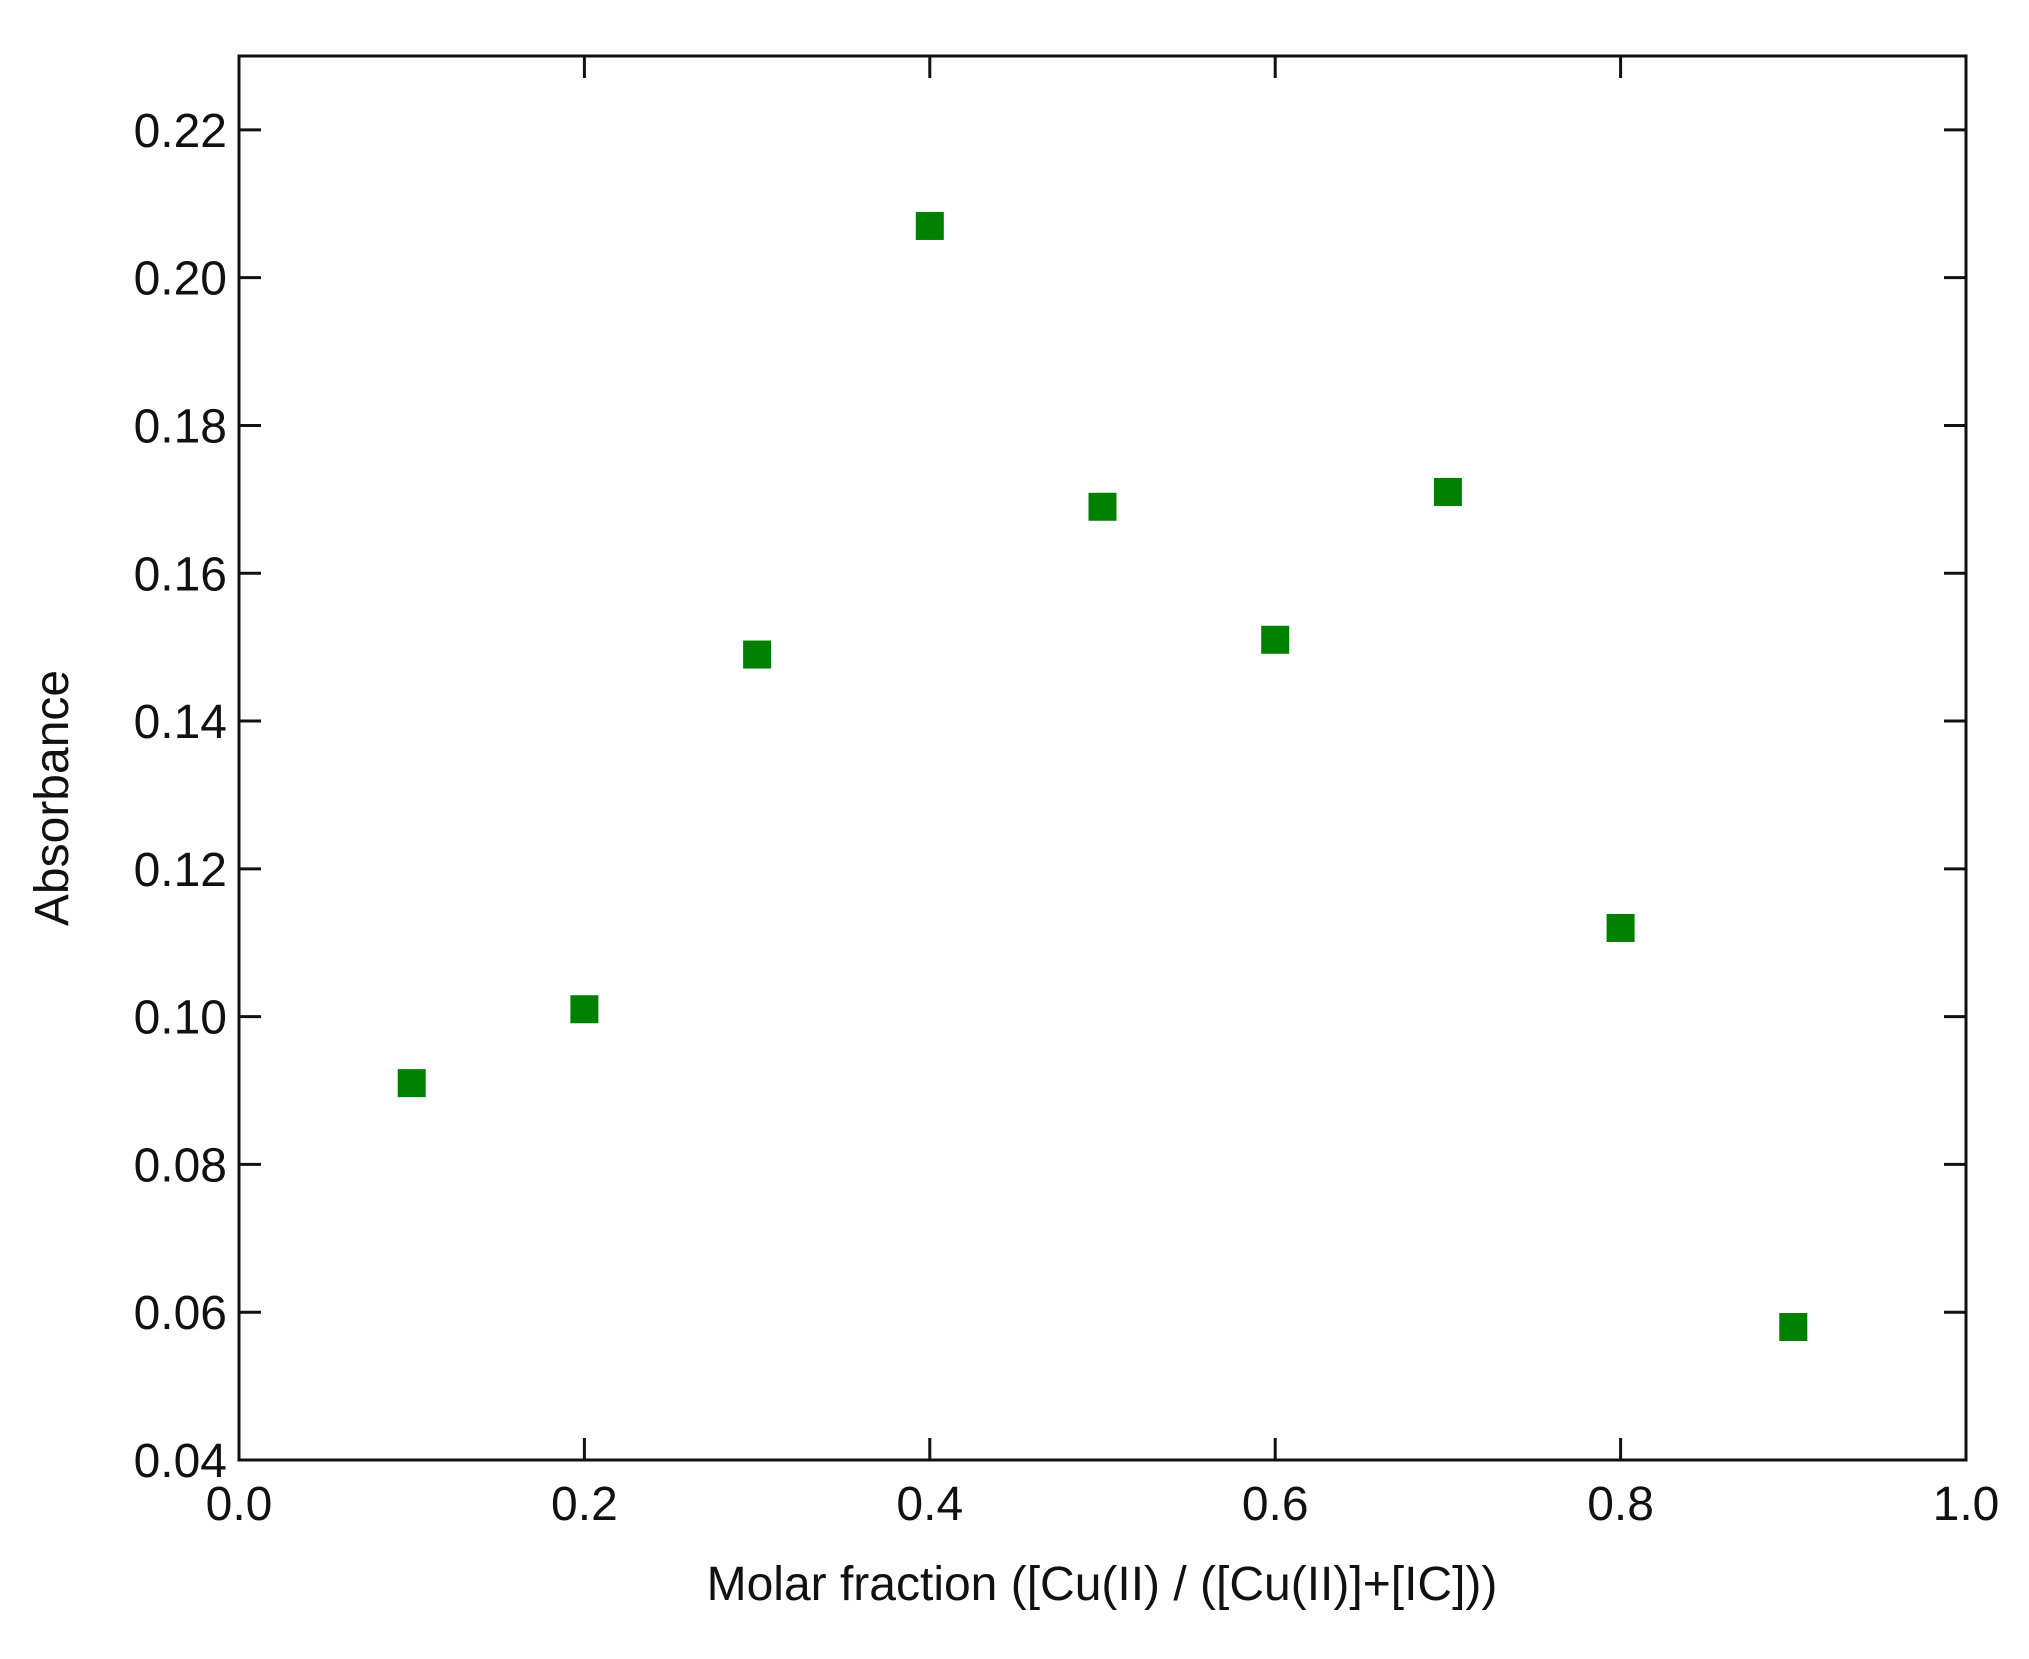 The width and height of the screenshot is (2029, 1659). Describe the element at coordinates (180, 722) in the screenshot. I see `y-tick-label: 0.14` at that location.